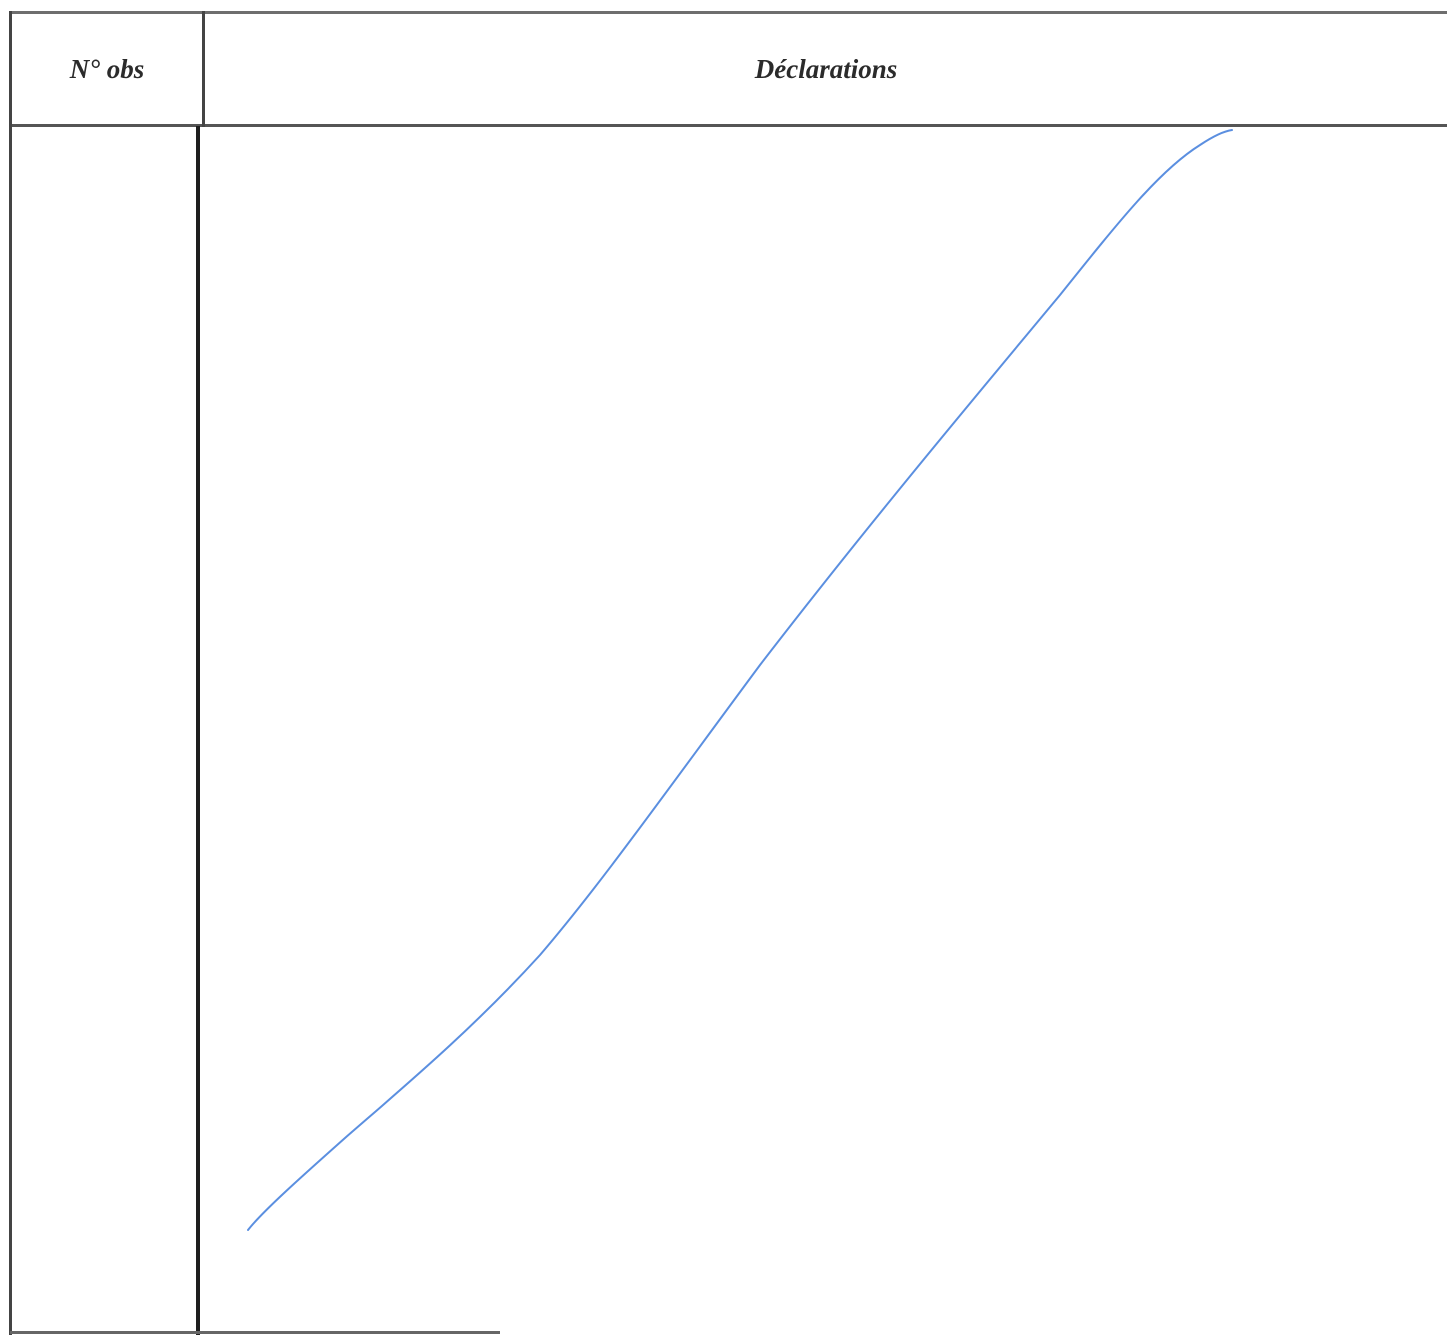  I want to click on table-top-border, so click(728, 12).